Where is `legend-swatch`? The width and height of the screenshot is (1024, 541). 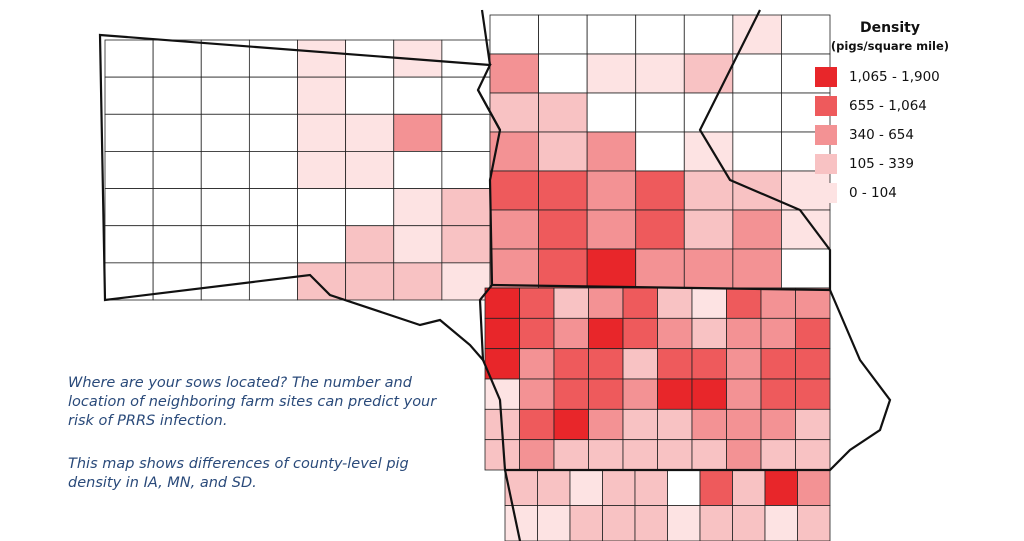 legend-swatch is located at coordinates (826, 77).